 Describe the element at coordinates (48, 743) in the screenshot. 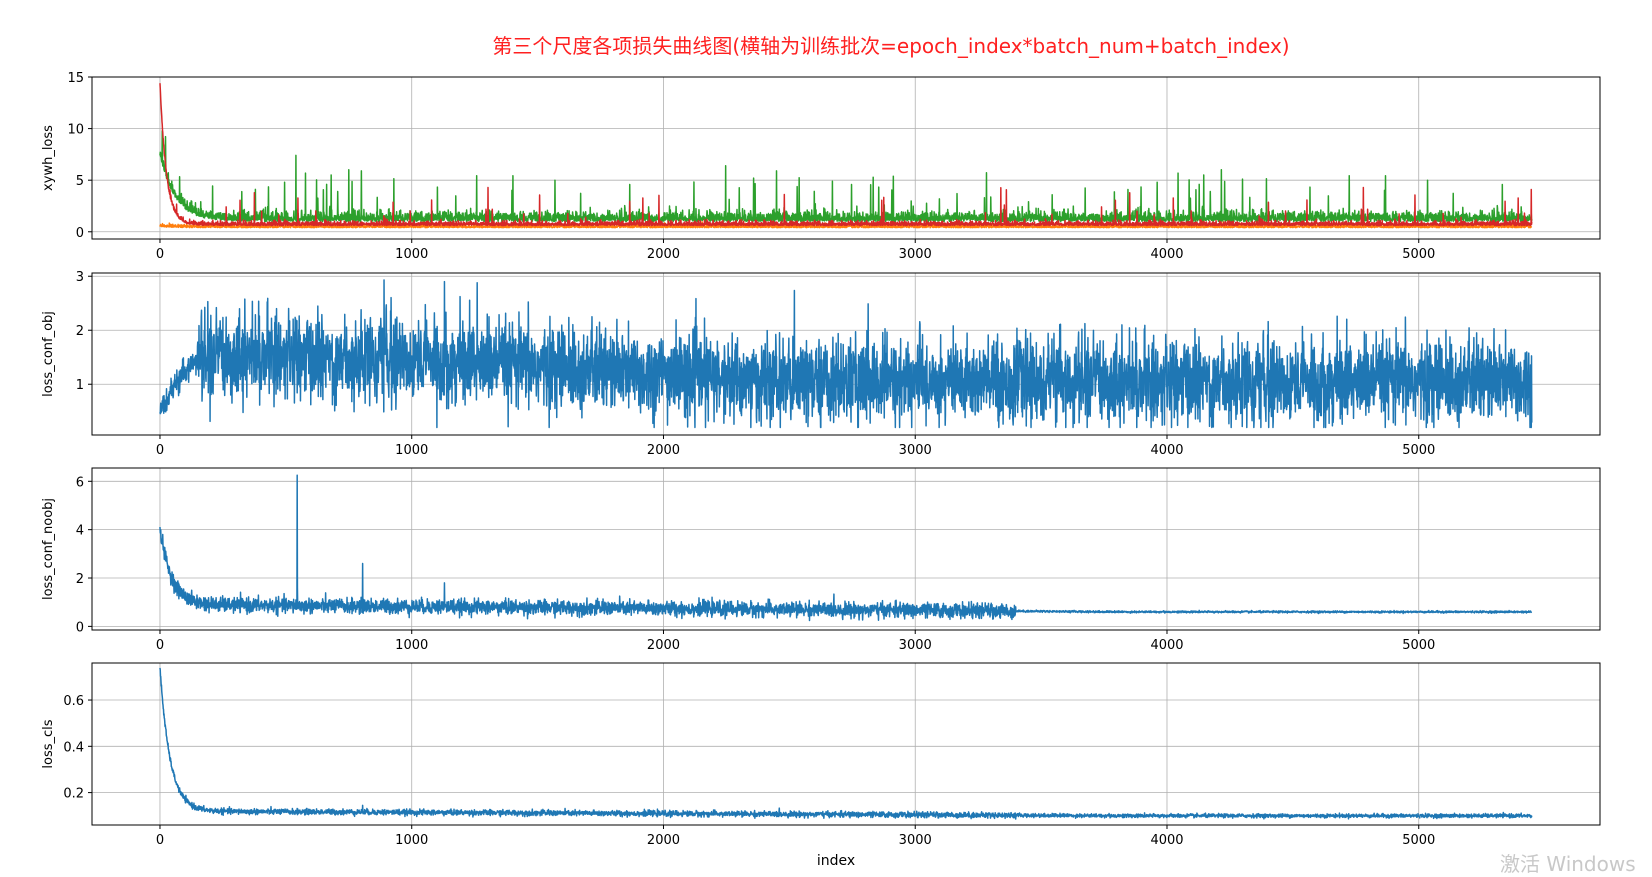

I see `y-axis-label: loss_cls` at that location.